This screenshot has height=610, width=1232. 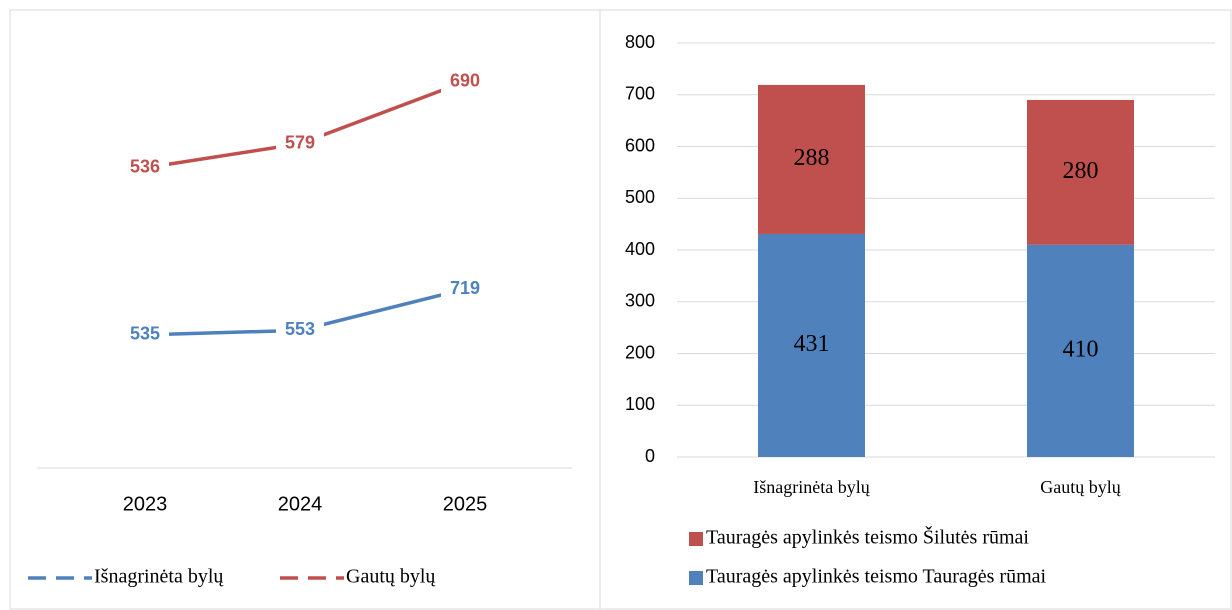 What do you see at coordinates (811, 487) in the screenshot?
I see `x-tick-label: Išnagrinėta bylų` at bounding box center [811, 487].